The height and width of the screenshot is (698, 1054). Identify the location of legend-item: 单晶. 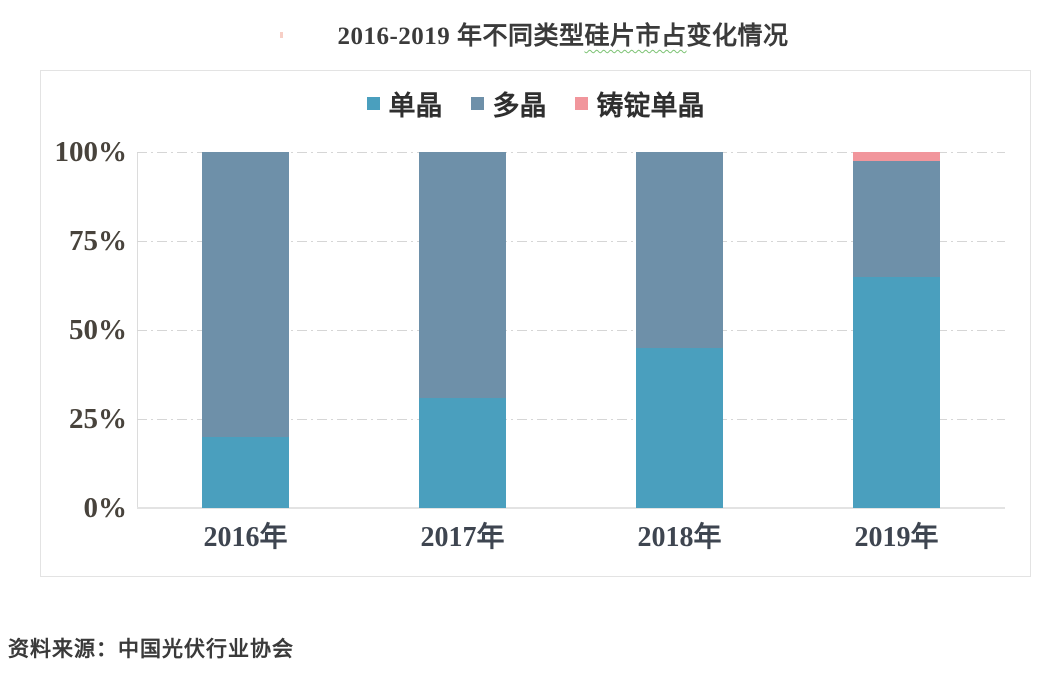
(404, 103).